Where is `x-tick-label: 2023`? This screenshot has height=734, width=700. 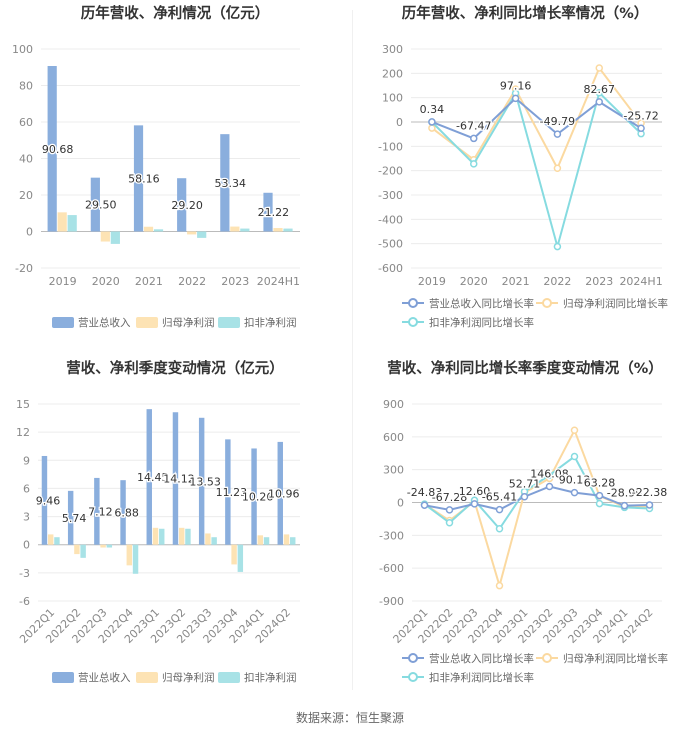
x-tick-label: 2023 is located at coordinates (599, 281).